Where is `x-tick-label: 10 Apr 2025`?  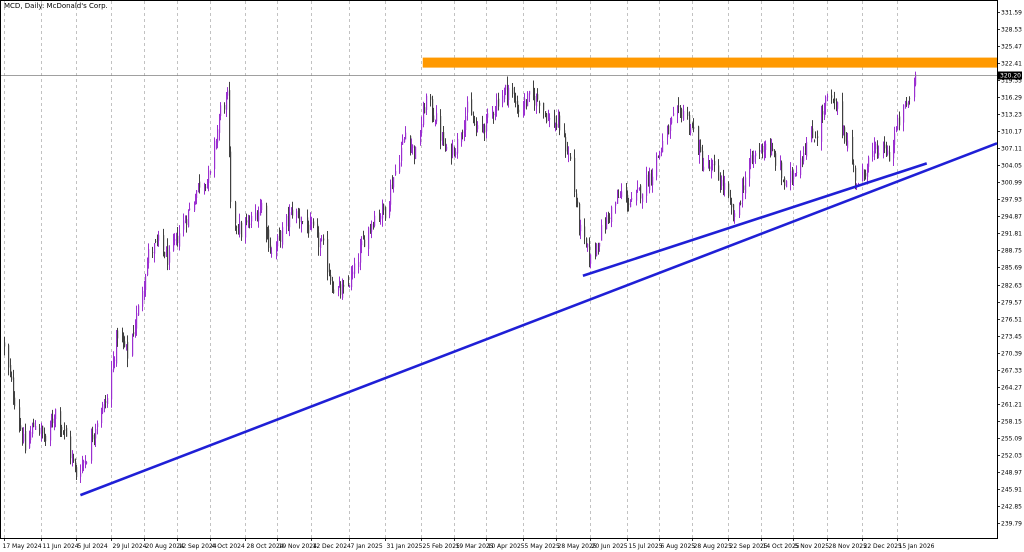 x-tick-label: 10 Apr 2025 is located at coordinates (506, 546).